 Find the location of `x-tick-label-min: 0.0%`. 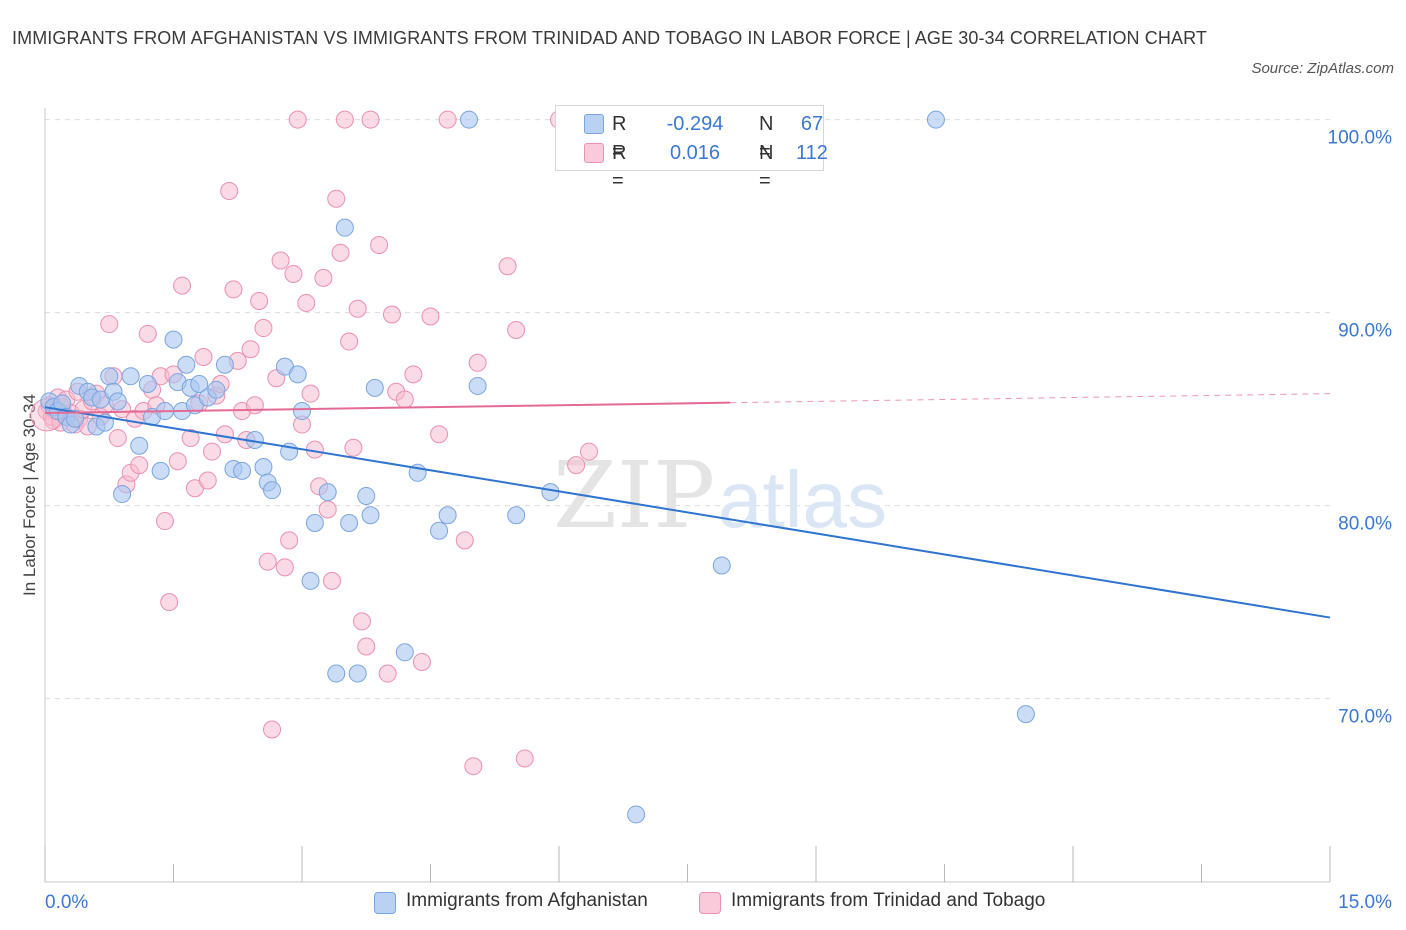

x-tick-label-min: 0.0% is located at coordinates (66, 902).